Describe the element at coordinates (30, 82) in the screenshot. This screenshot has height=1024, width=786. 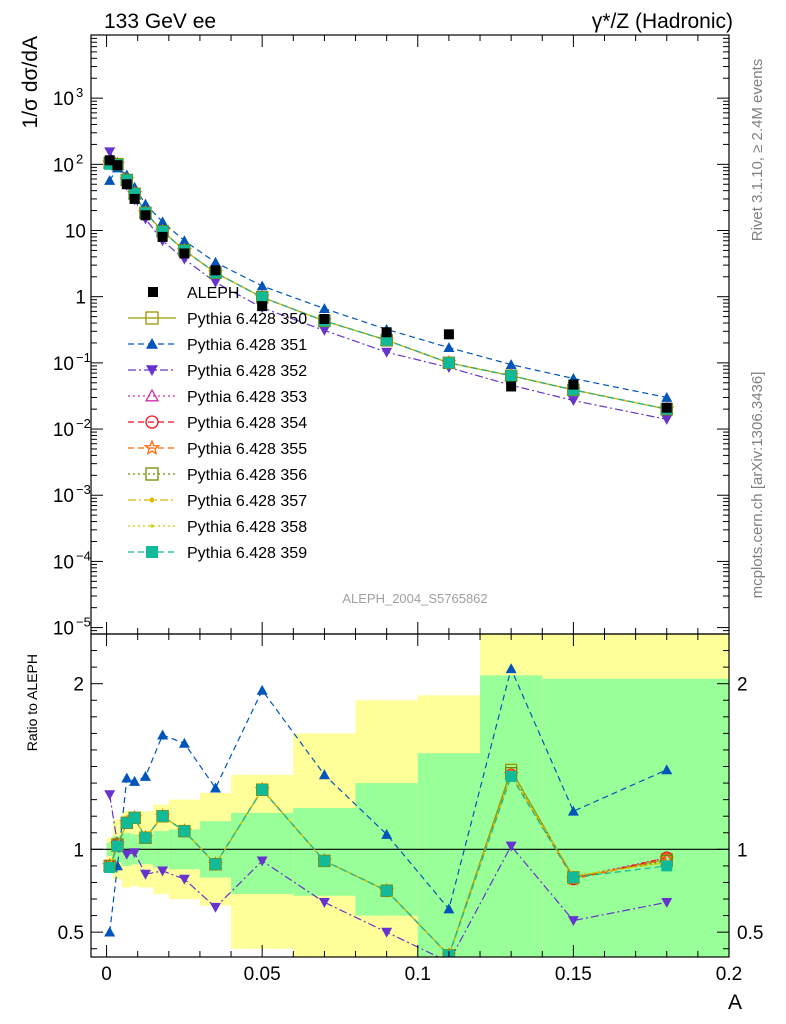
I see `main-ylabel: 1/σ dσ/dA` at that location.